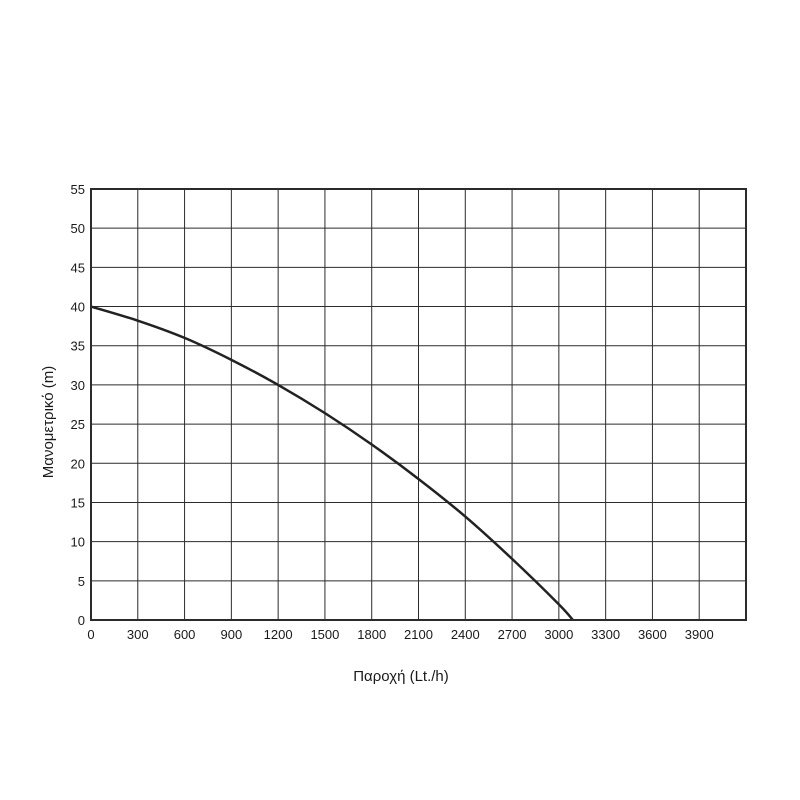 The height and width of the screenshot is (800, 800). What do you see at coordinates (78, 542) in the screenshot?
I see `y-tick-label: 10` at bounding box center [78, 542].